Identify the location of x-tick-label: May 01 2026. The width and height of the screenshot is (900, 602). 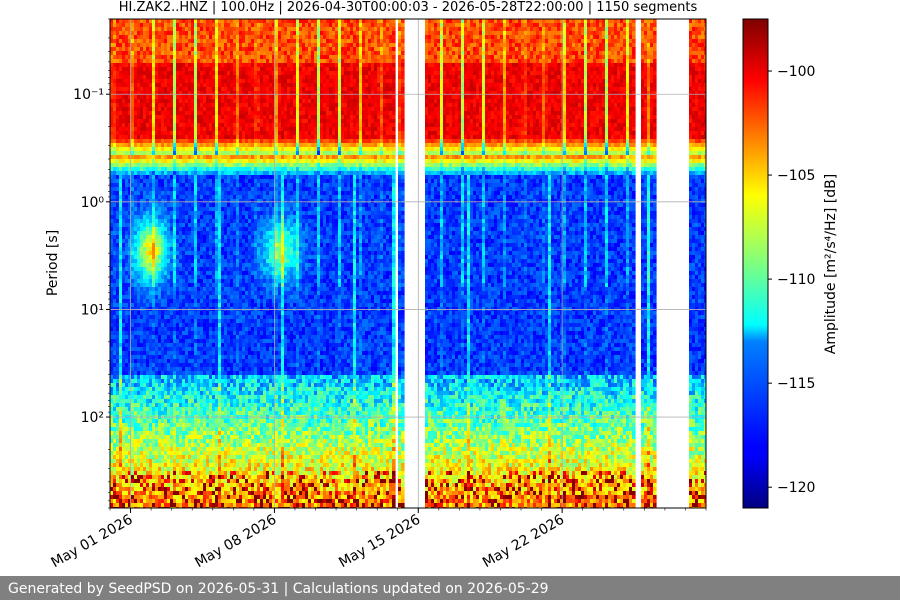
(91, 542).